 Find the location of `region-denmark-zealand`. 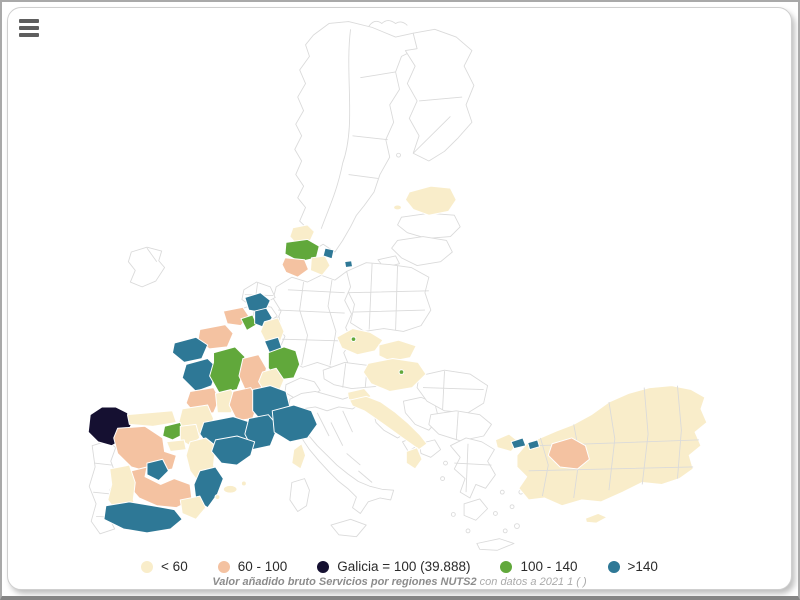

region-denmark-zealand is located at coordinates (320, 265).